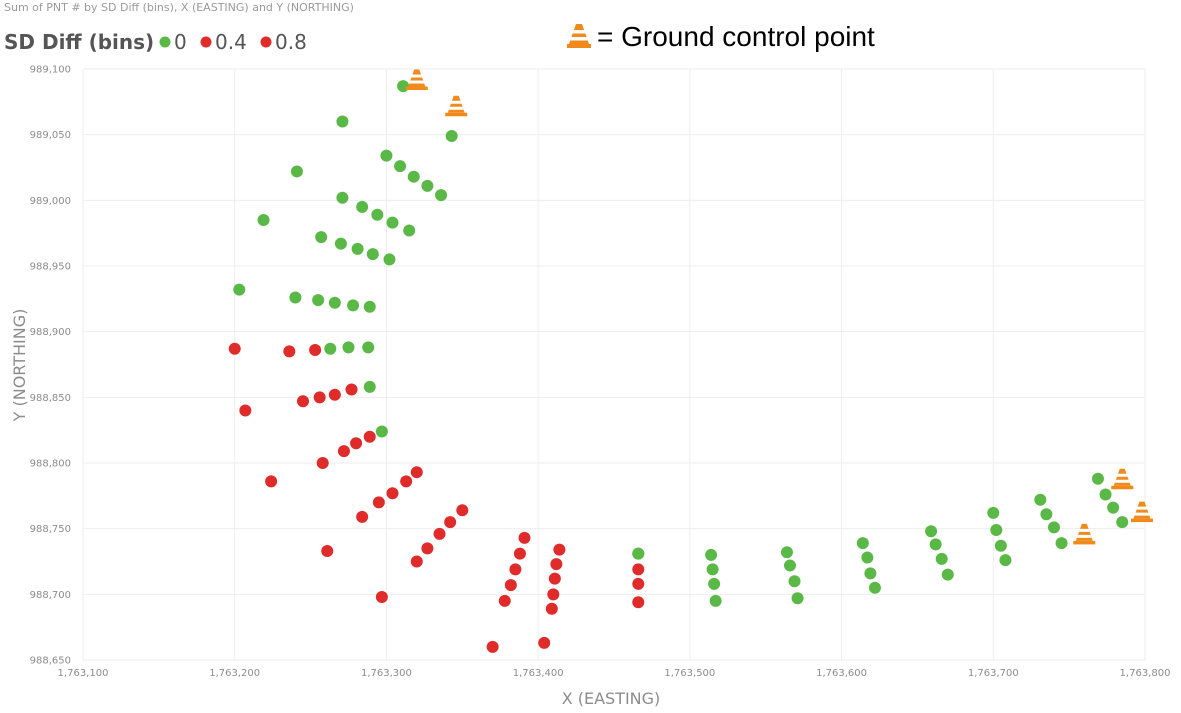 Image resolution: width=1181 pixels, height=713 pixels. I want to click on x-tick-label: 1,763,800, so click(1145, 673).